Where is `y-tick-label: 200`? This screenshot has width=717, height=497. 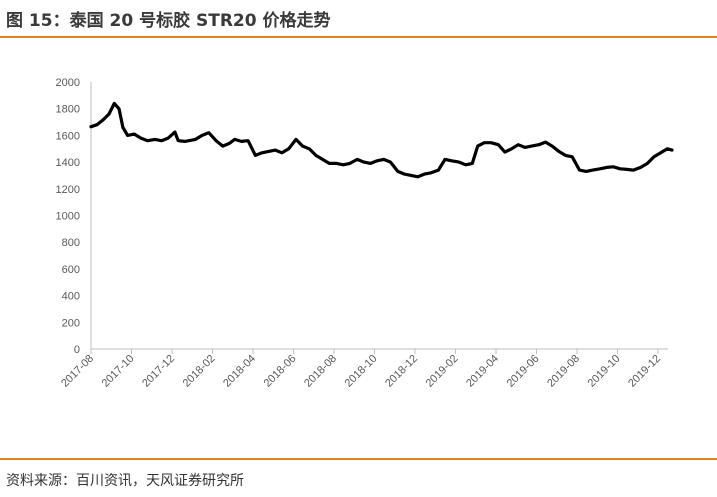
y-tick-label: 200 is located at coordinates (71, 323).